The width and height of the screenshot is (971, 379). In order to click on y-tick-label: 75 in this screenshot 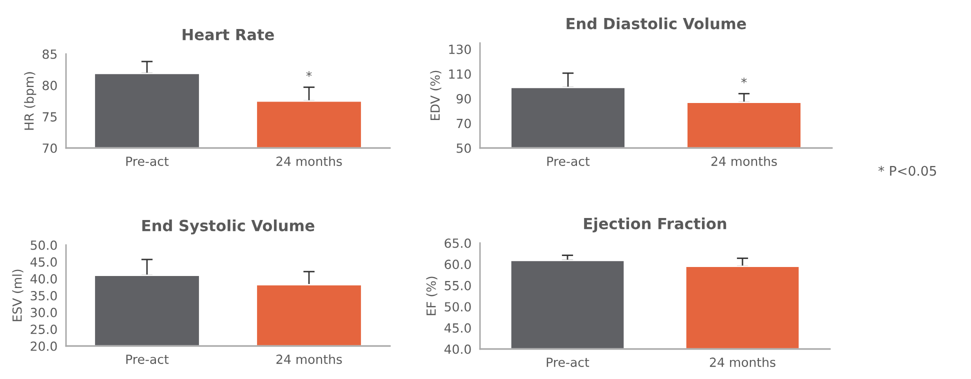, I will do `click(49, 117)`.